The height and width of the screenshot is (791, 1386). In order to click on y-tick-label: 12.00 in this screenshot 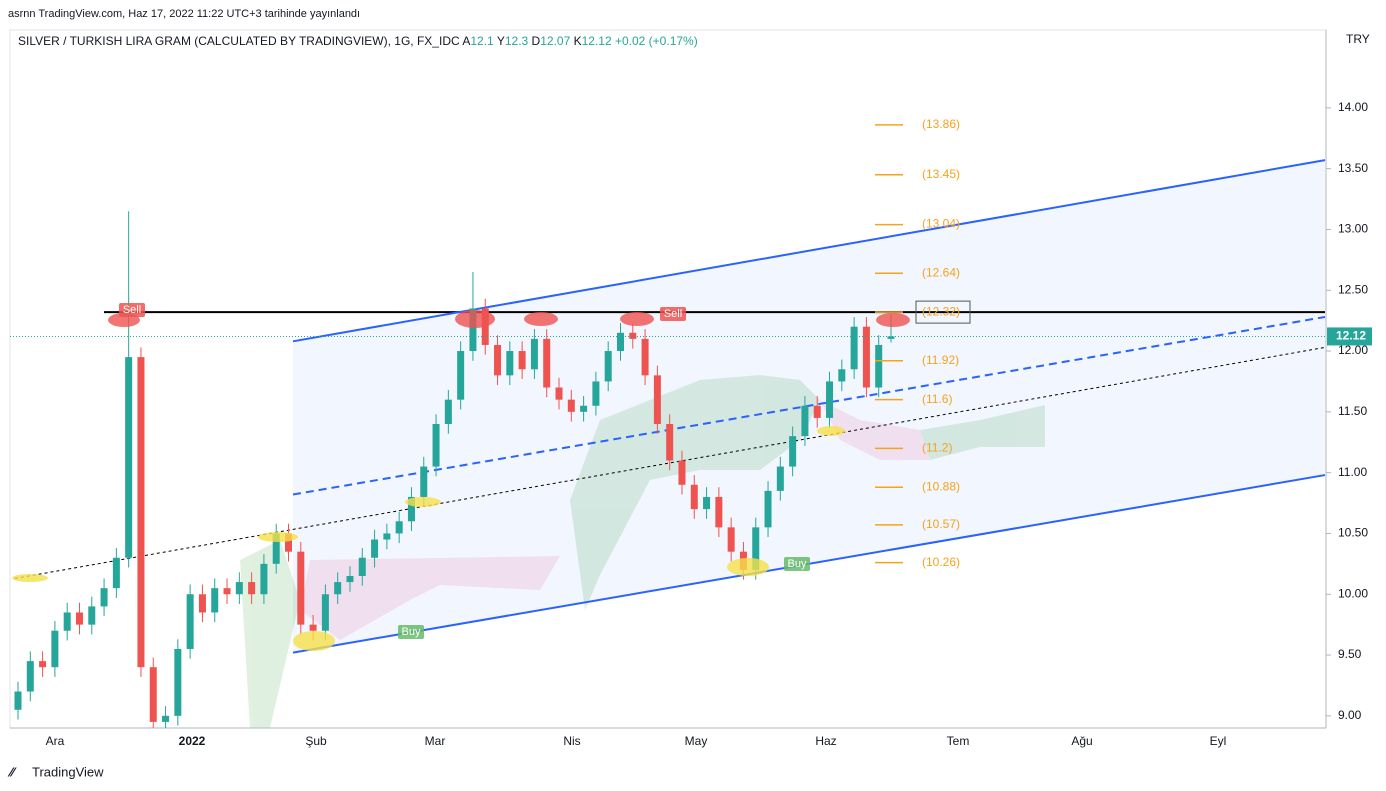, I will do `click(1353, 350)`.